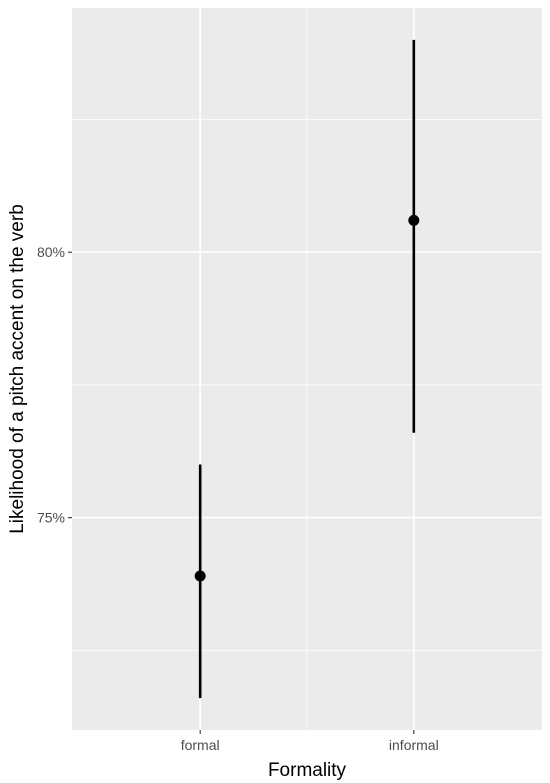 This screenshot has width=550, height=783. I want to click on x-axis-title: Formality, so click(307, 770).